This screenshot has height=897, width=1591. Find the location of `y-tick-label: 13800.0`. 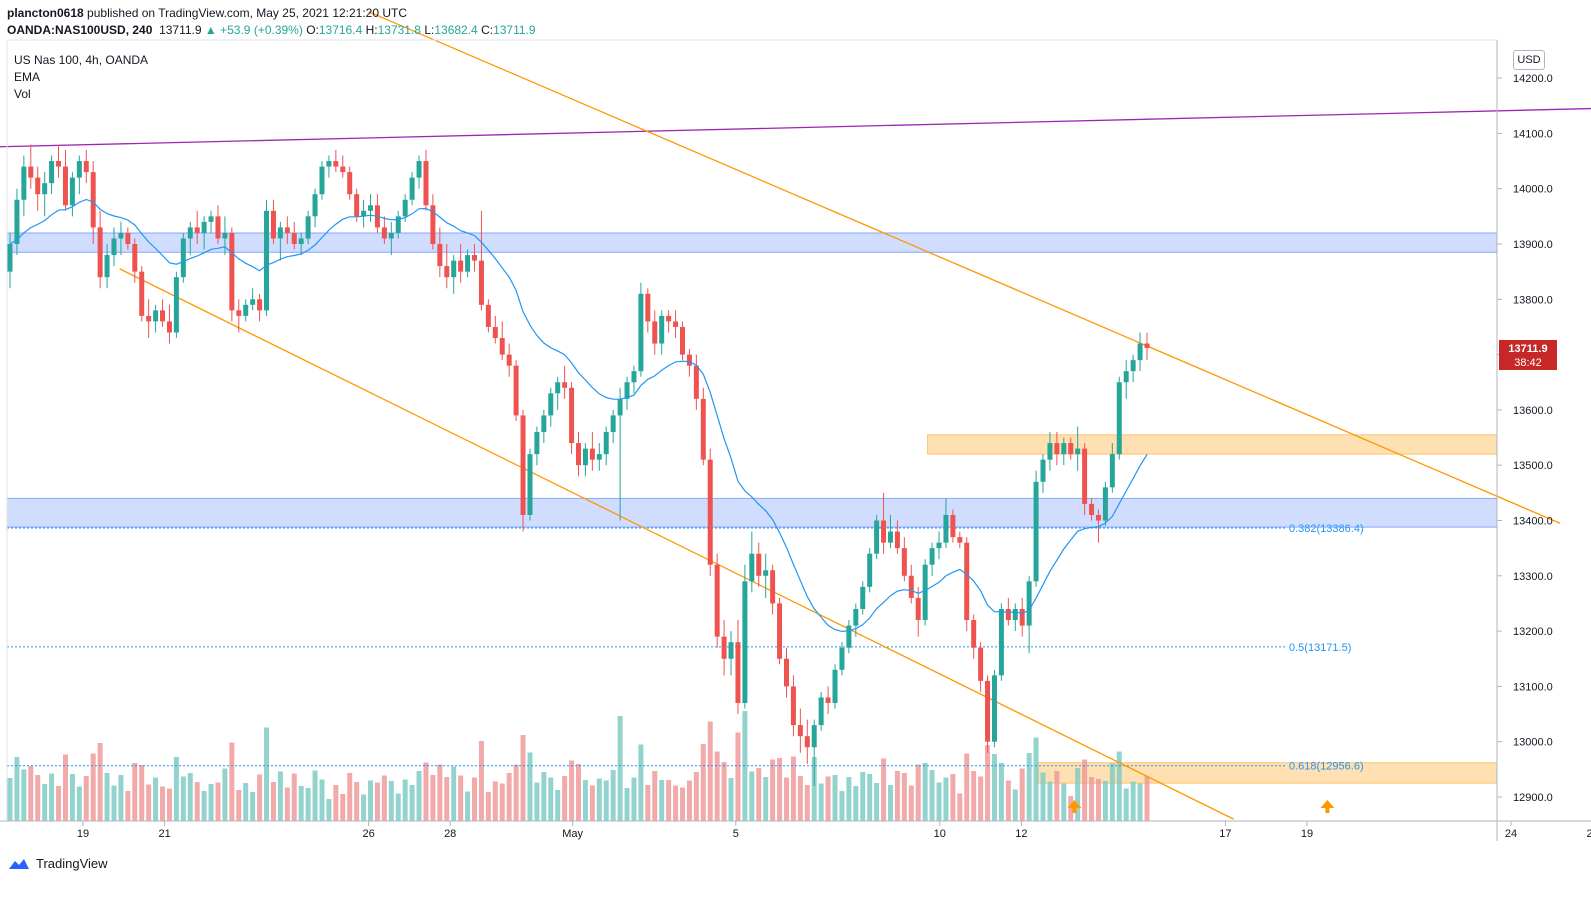

y-tick-label: 13800.0 is located at coordinates (1533, 300).